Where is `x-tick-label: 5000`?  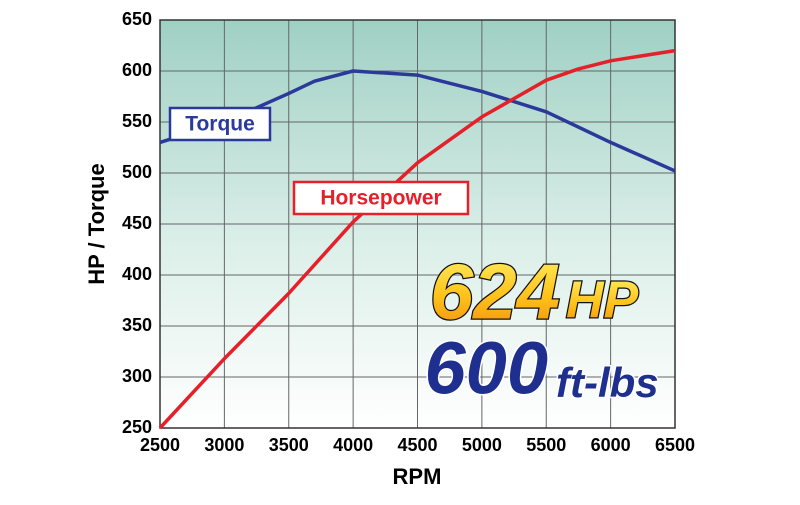
x-tick-label: 5000 is located at coordinates (482, 445).